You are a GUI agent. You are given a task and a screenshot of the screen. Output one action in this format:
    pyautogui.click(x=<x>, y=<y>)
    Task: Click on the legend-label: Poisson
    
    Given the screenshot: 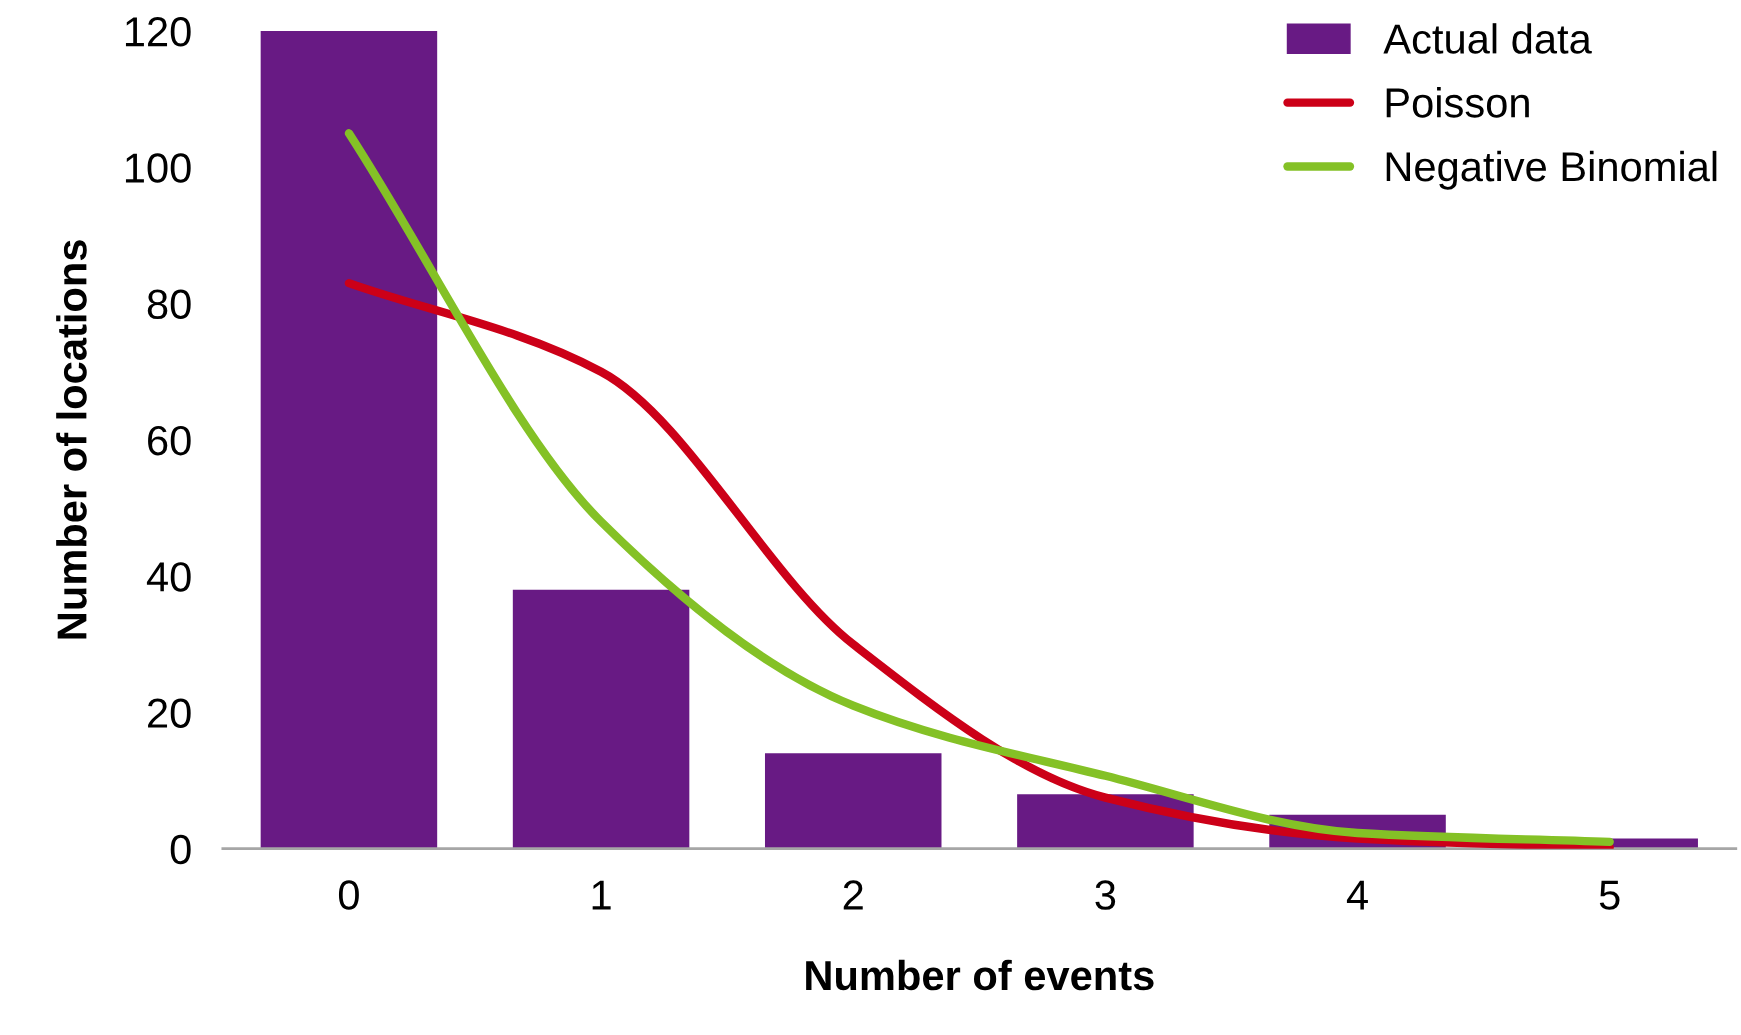 What is the action you would take?
    pyautogui.click(x=1457, y=102)
    